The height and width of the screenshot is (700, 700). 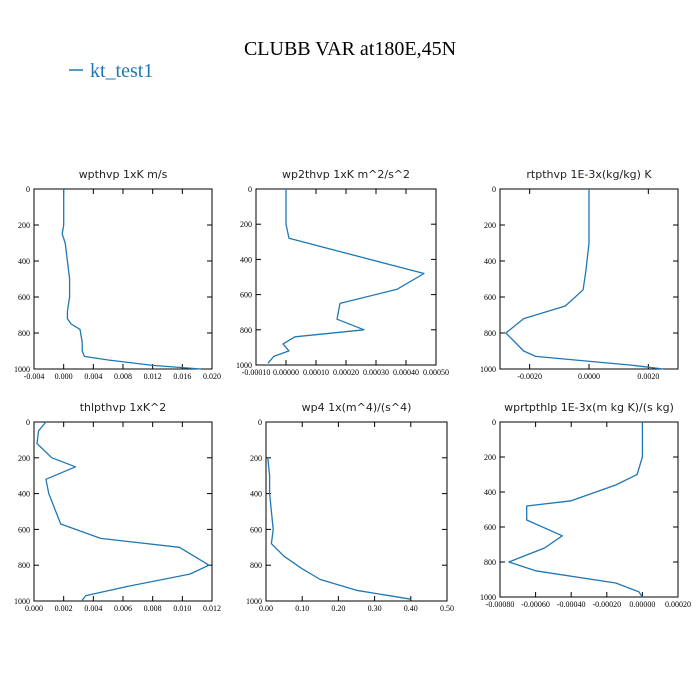 What do you see at coordinates (246, 224) in the screenshot?
I see `wp2thvp-ytick-label: 200` at bounding box center [246, 224].